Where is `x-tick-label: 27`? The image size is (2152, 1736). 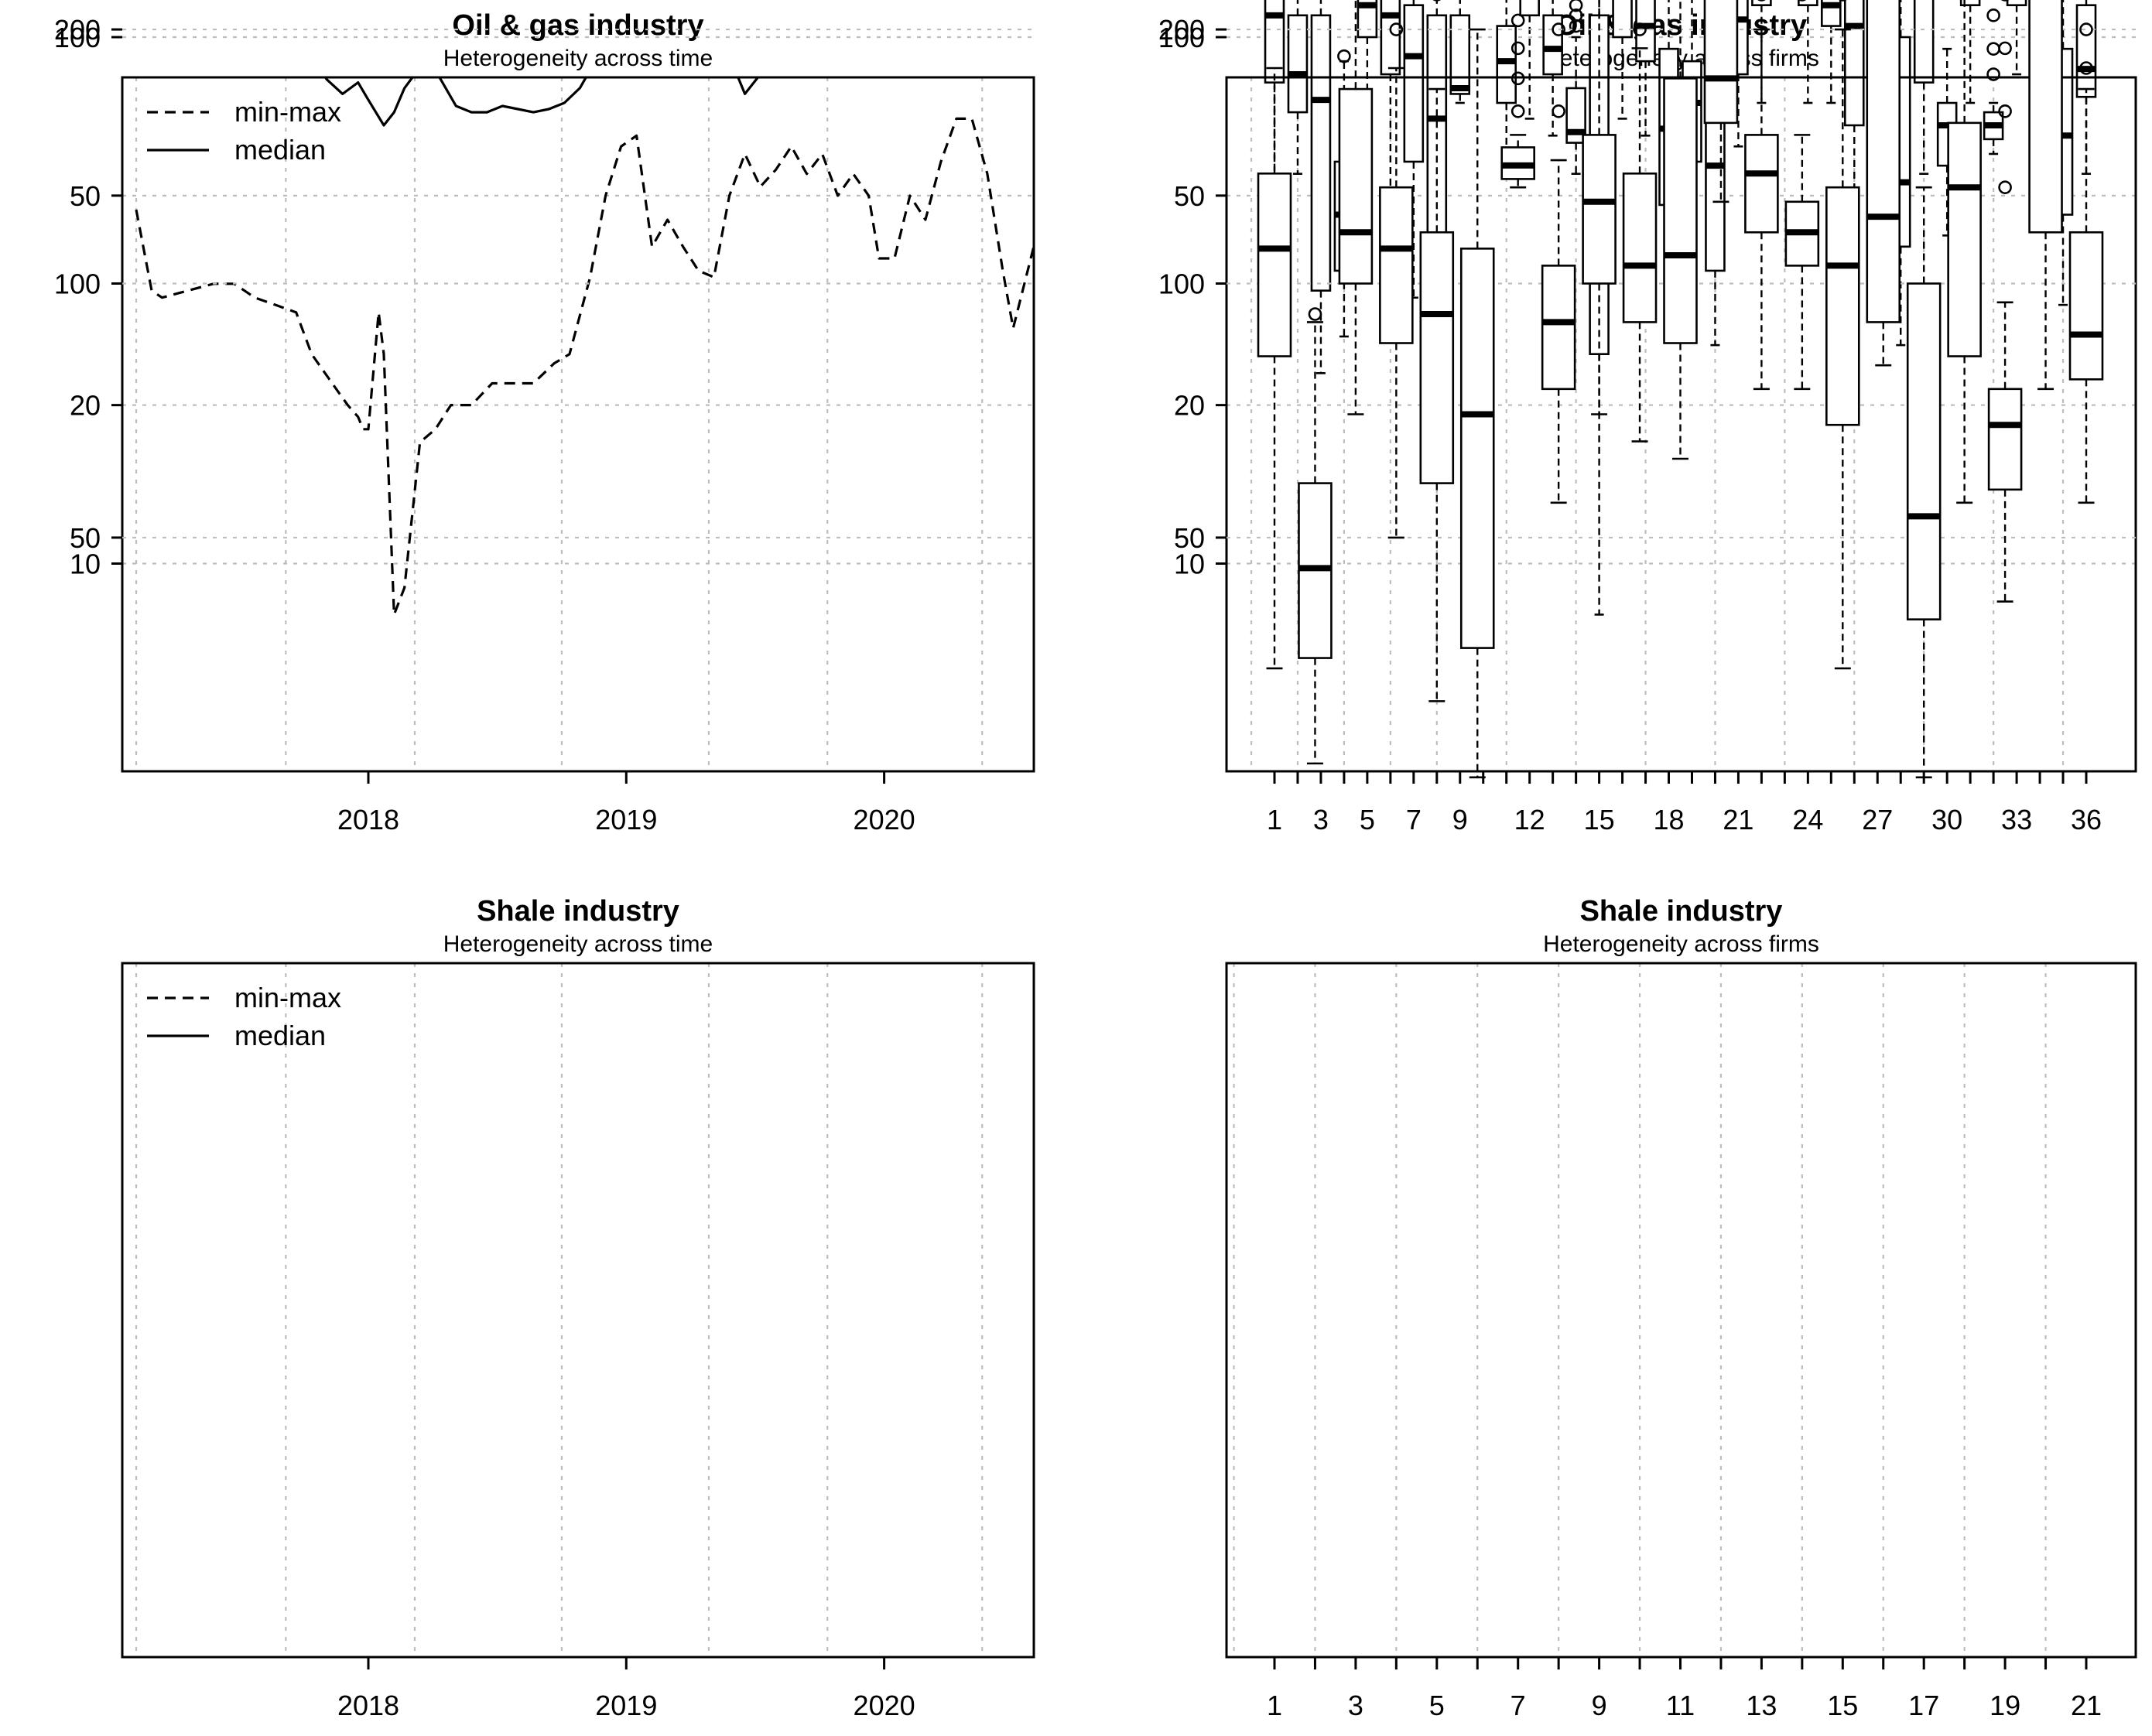 x-tick-label: 27 is located at coordinates (1877, 820).